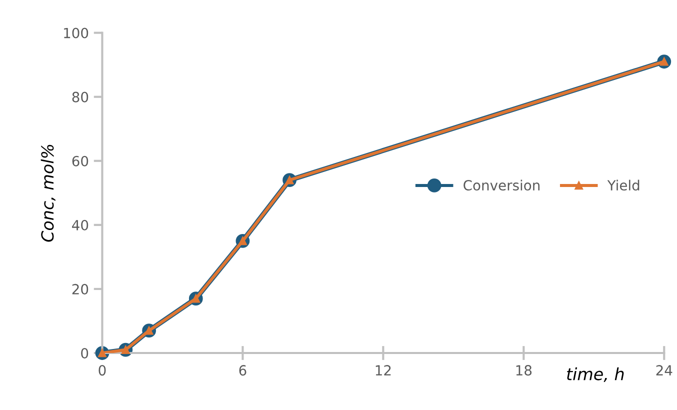  What do you see at coordinates (102, 370) in the screenshot?
I see `x-tick-label: 0` at bounding box center [102, 370].